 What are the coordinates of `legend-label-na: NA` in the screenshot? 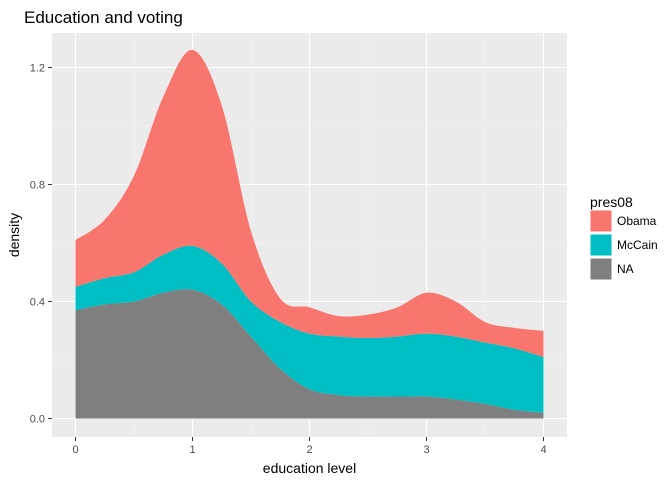 It's located at (625, 269).